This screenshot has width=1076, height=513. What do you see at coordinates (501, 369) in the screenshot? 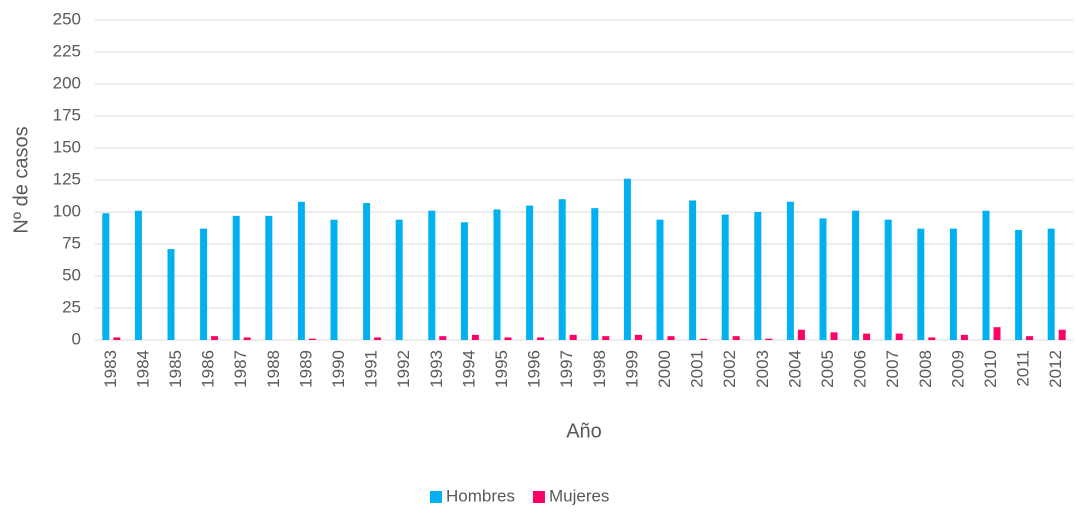
I see `x-tick-label: 1995` at bounding box center [501, 369].